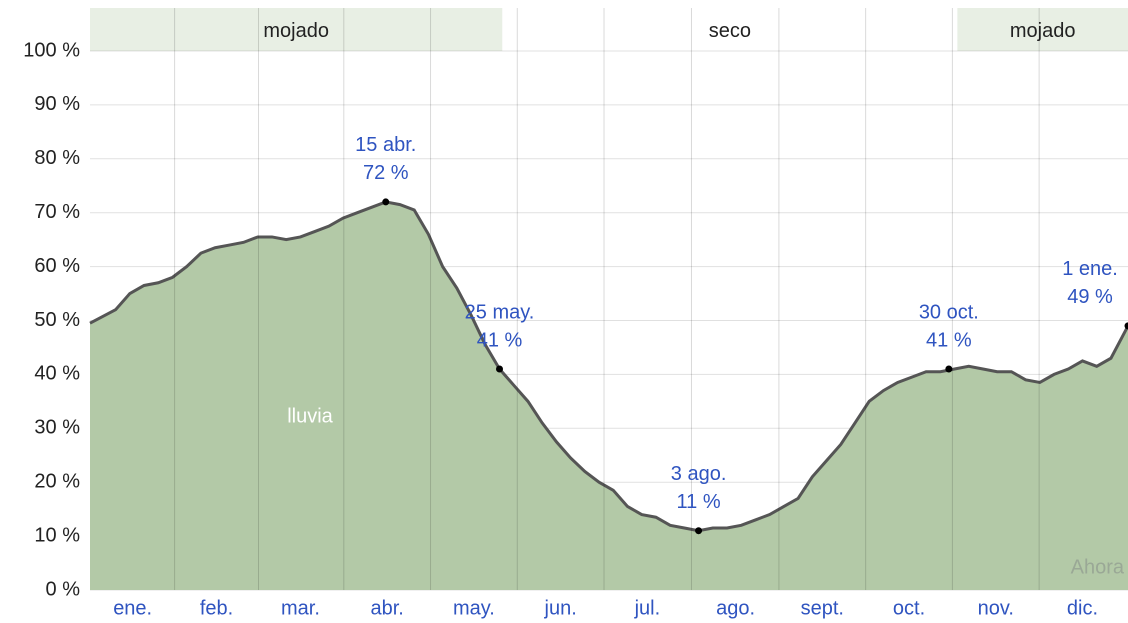  Describe the element at coordinates (57, 104) in the screenshot. I see `y-tick-label: 90 %` at that location.